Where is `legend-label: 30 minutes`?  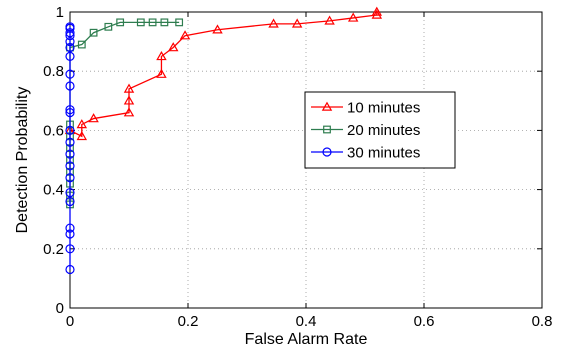 legend-label: 30 minutes is located at coordinates (383, 153).